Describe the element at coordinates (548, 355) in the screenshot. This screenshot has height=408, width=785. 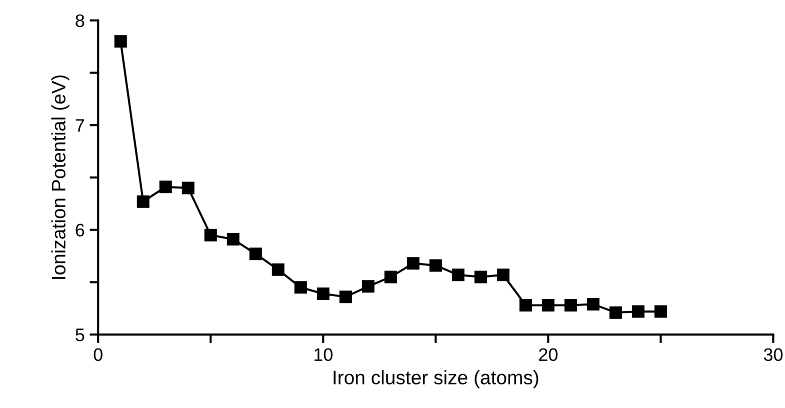
I see `x-tick-label: 20` at that location.